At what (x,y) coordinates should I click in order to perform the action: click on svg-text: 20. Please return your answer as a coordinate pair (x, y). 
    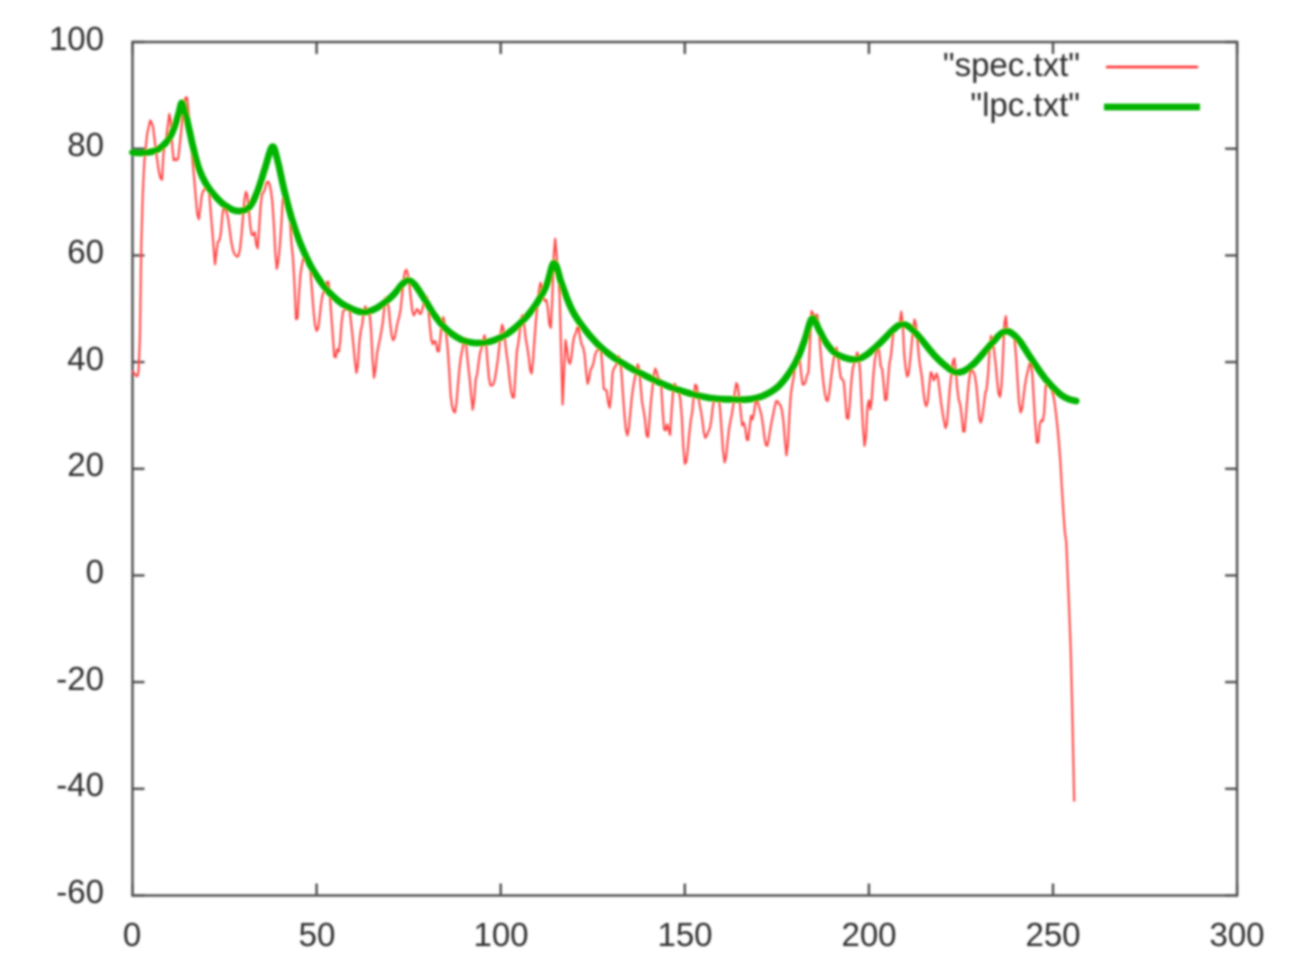
    Looking at the image, I should click on (85, 464).